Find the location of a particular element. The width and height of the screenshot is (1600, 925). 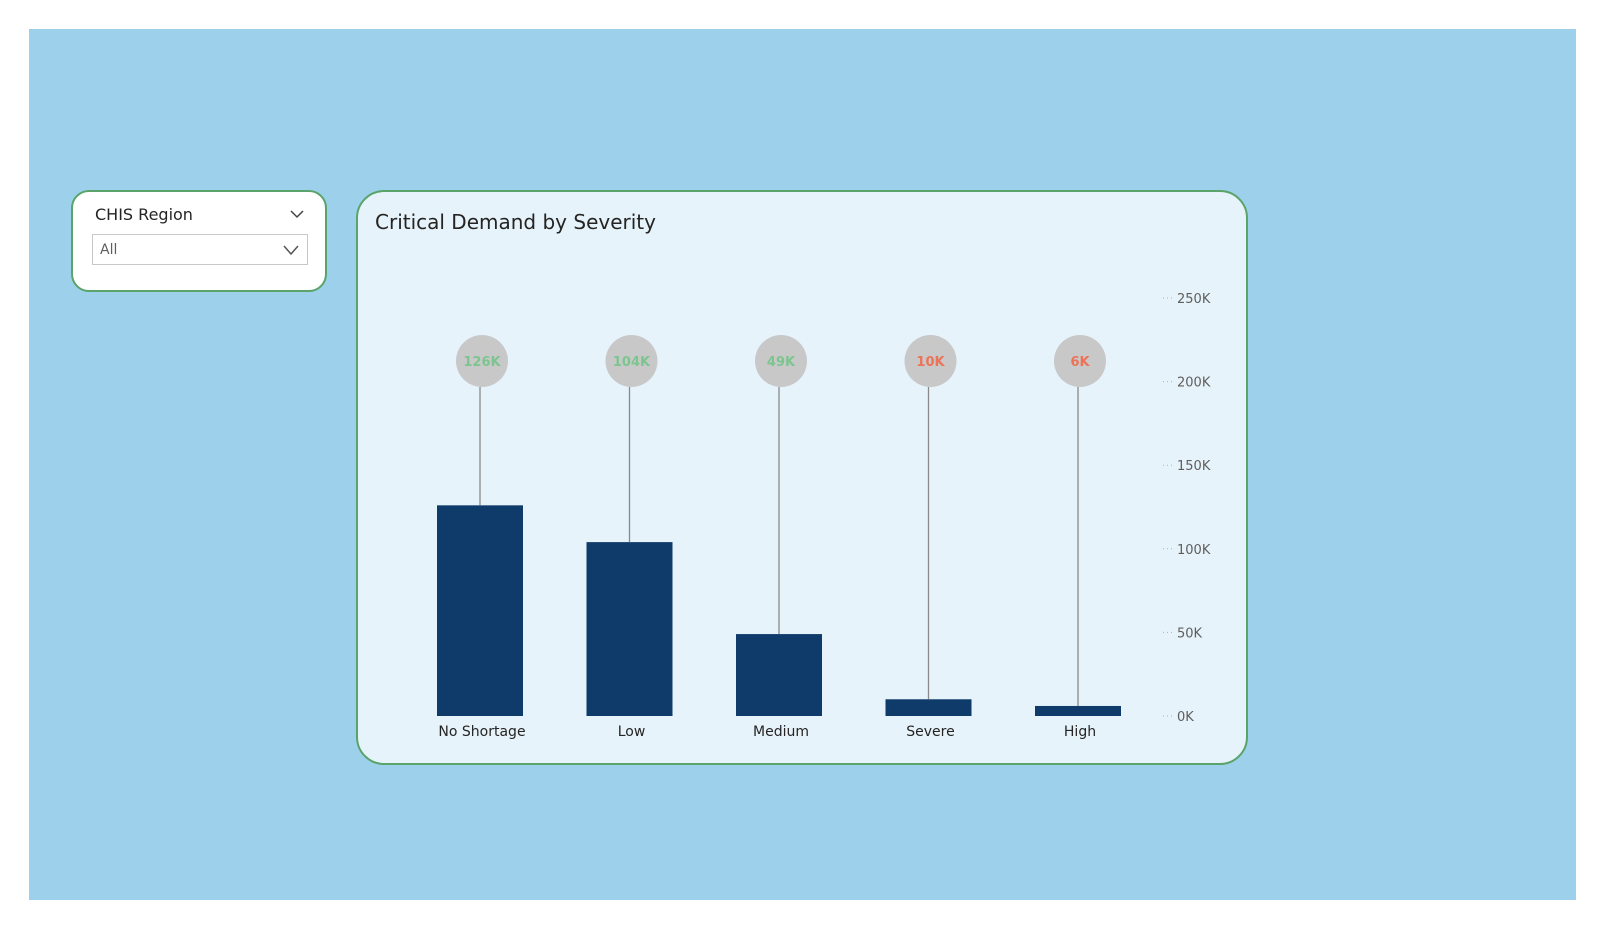

slicer-title: CHIS Region is located at coordinates (144, 214).